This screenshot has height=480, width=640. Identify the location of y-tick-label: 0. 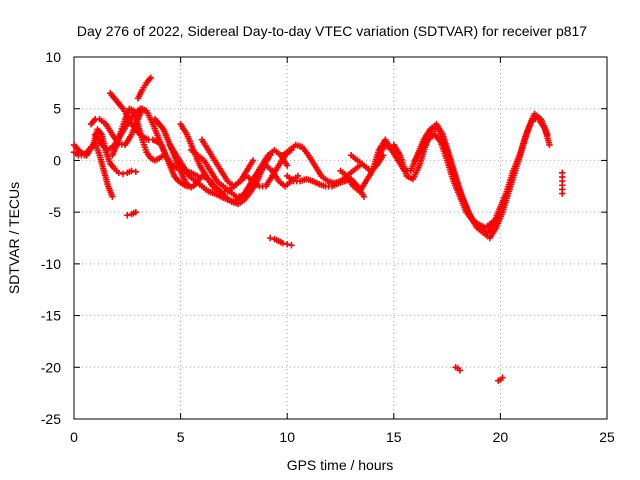
(57, 160).